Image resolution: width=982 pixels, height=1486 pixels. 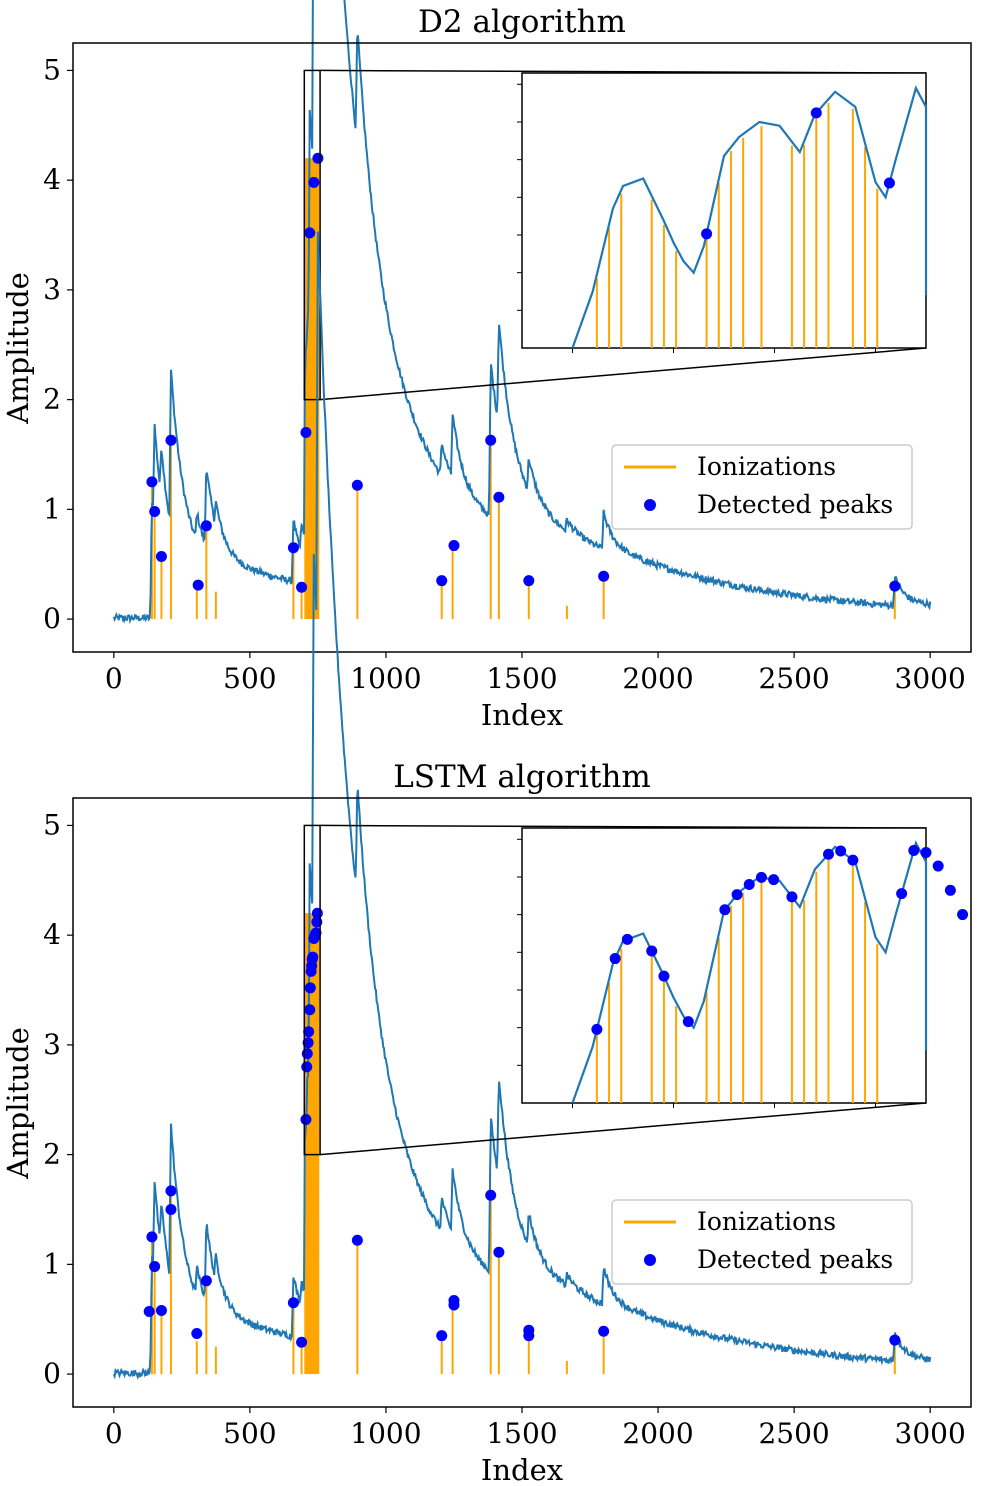 I want to click on legend: Ionizations Detected peaks, so click(x=762, y=1242).